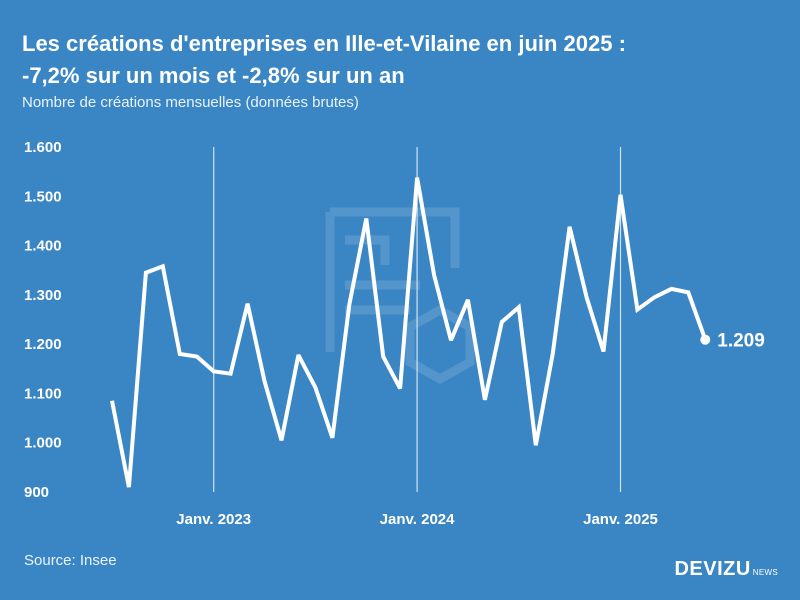  I want to click on brand-suffix: NEWS, so click(765, 572).